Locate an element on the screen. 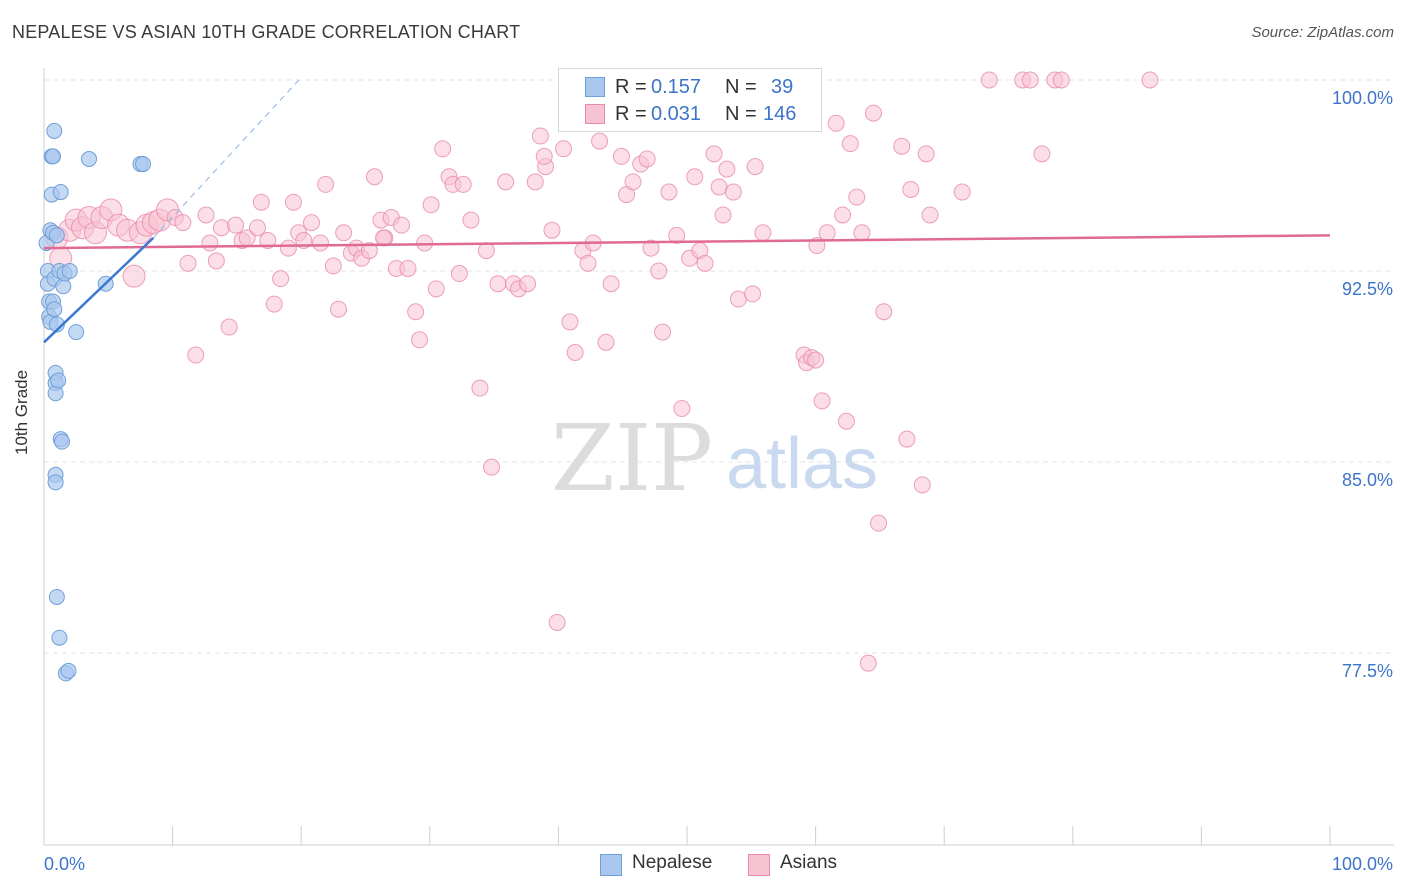  y-tick-label: 85.0% is located at coordinates (1367, 480).